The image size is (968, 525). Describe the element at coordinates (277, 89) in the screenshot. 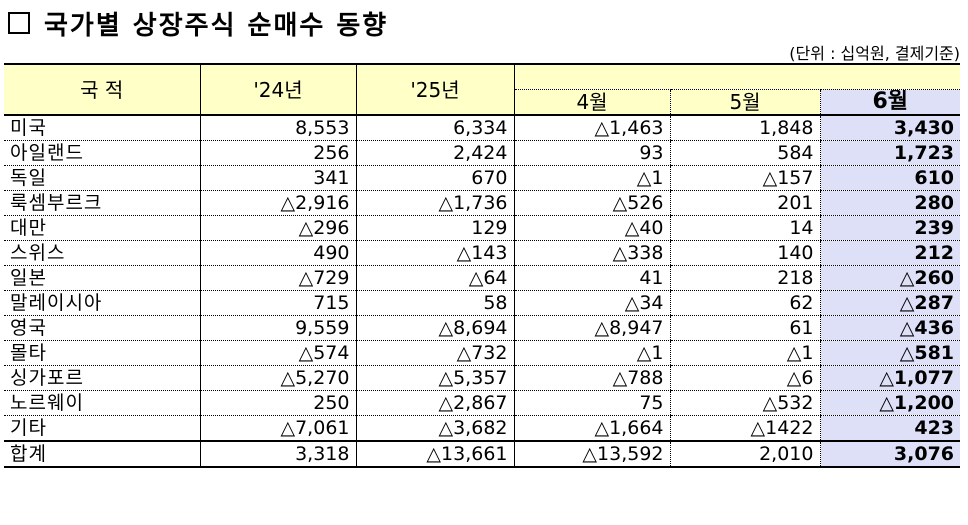

I see `header-2024: '24년` at that location.